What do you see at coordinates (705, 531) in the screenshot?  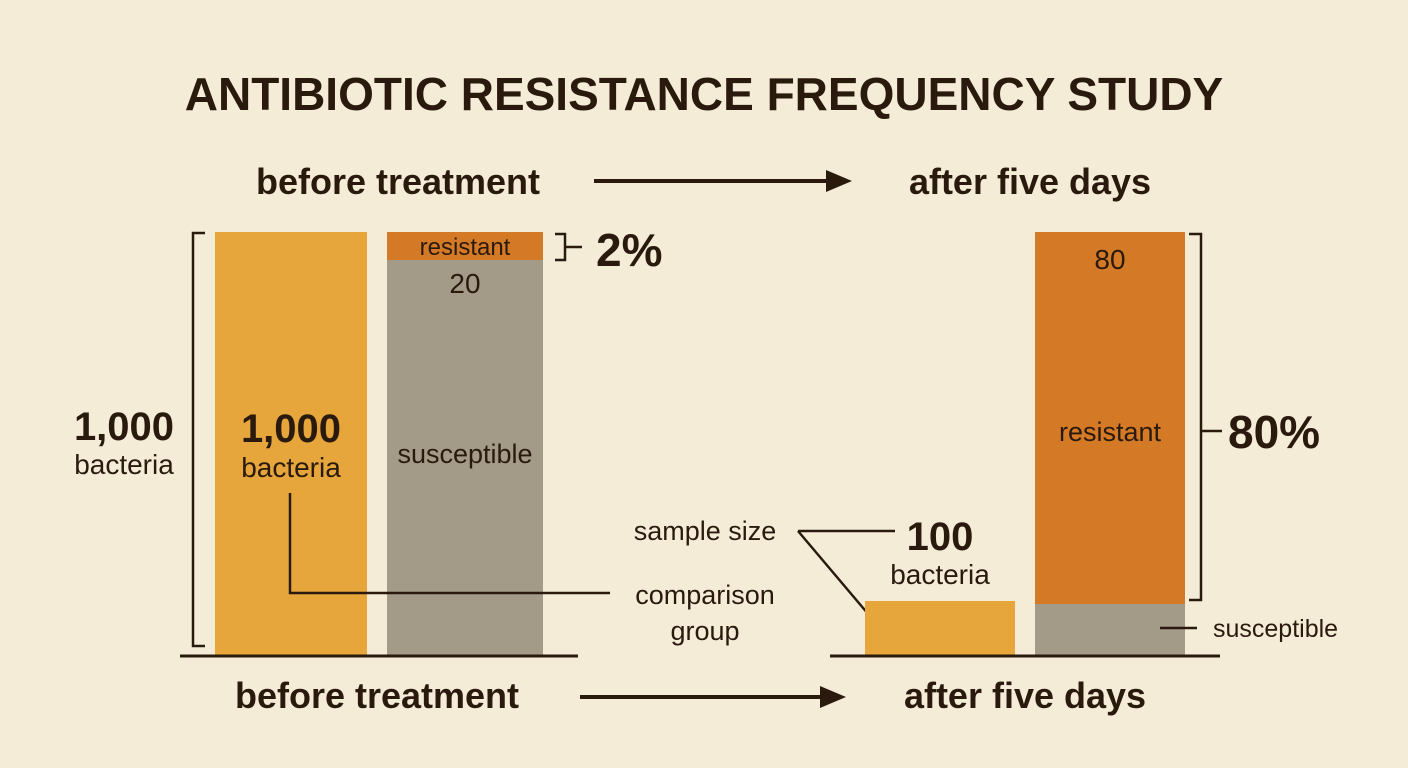 I see `sample-size-label: sample size` at bounding box center [705, 531].